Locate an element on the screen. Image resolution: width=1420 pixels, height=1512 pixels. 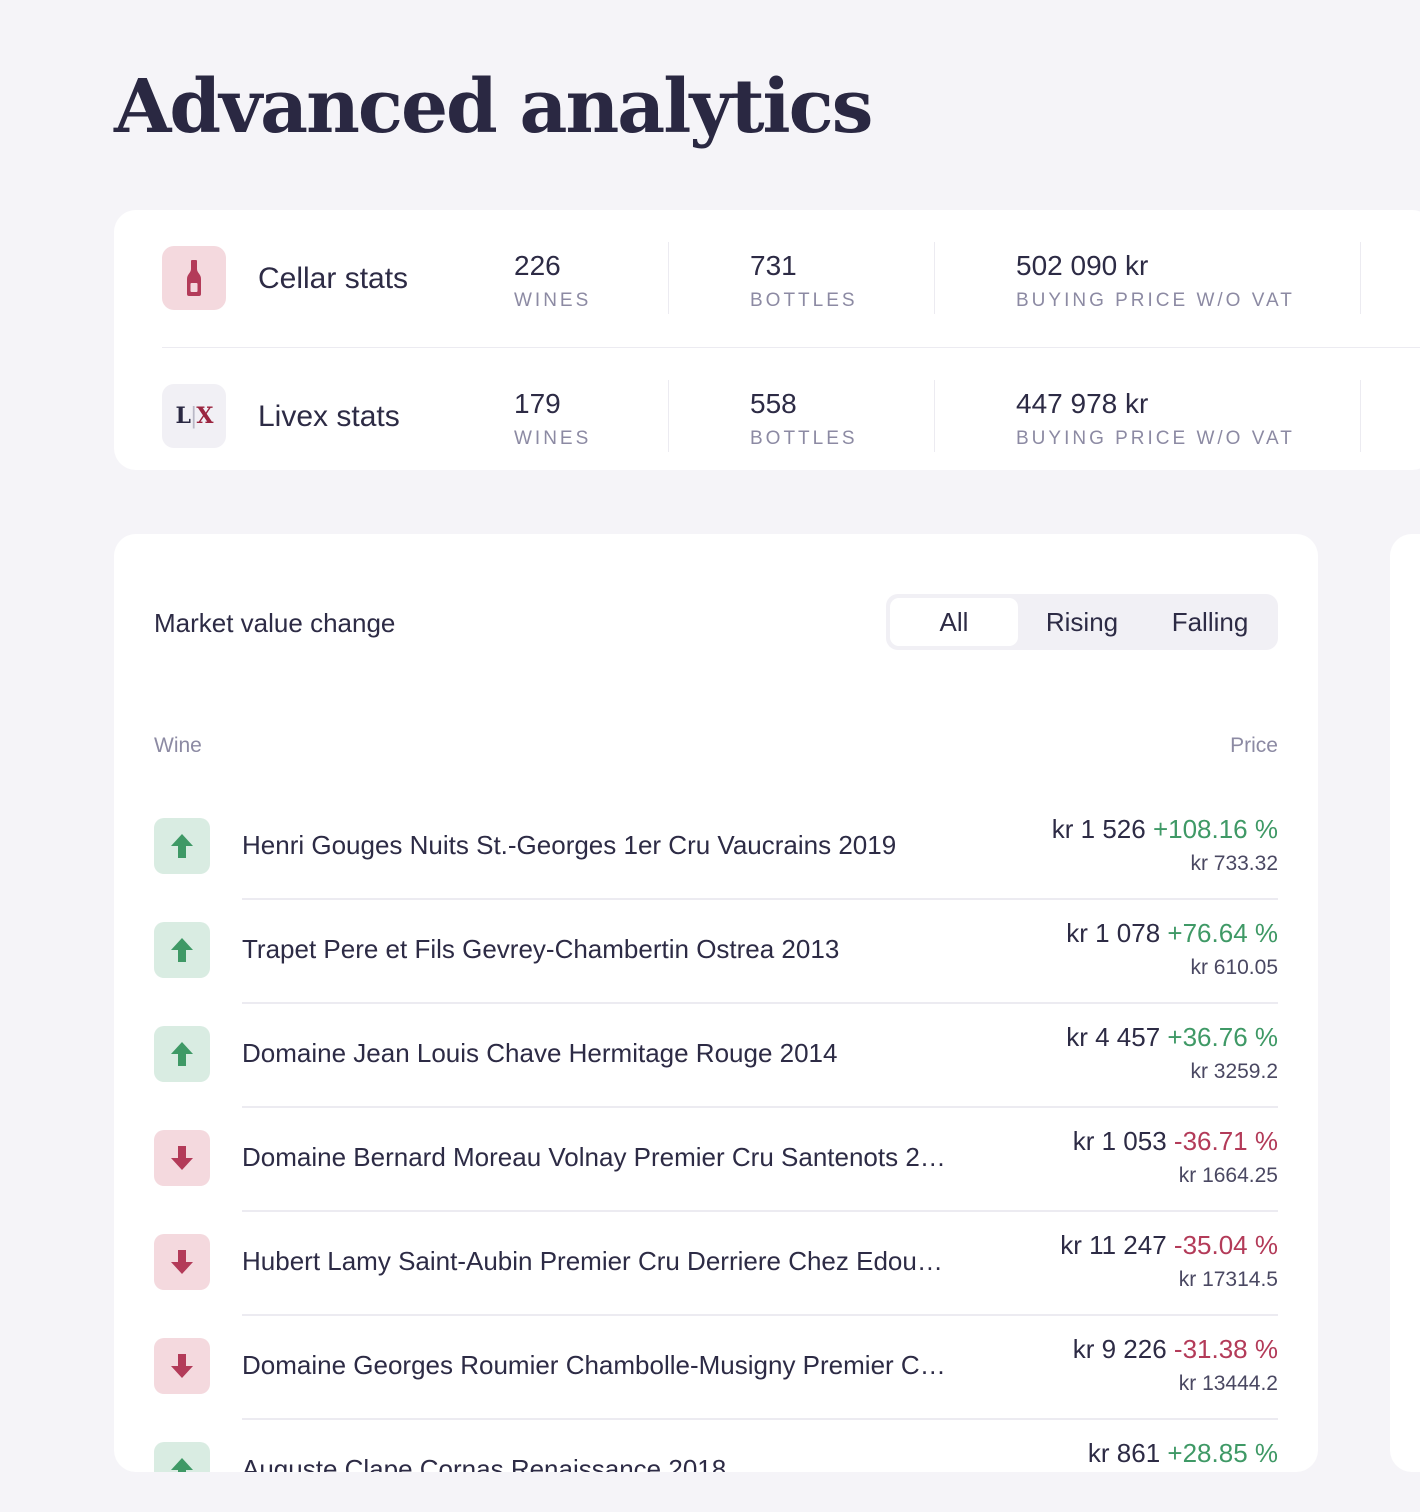
price-line: kr 1 053 -36.71 % is located at coordinates (1175, 1141).